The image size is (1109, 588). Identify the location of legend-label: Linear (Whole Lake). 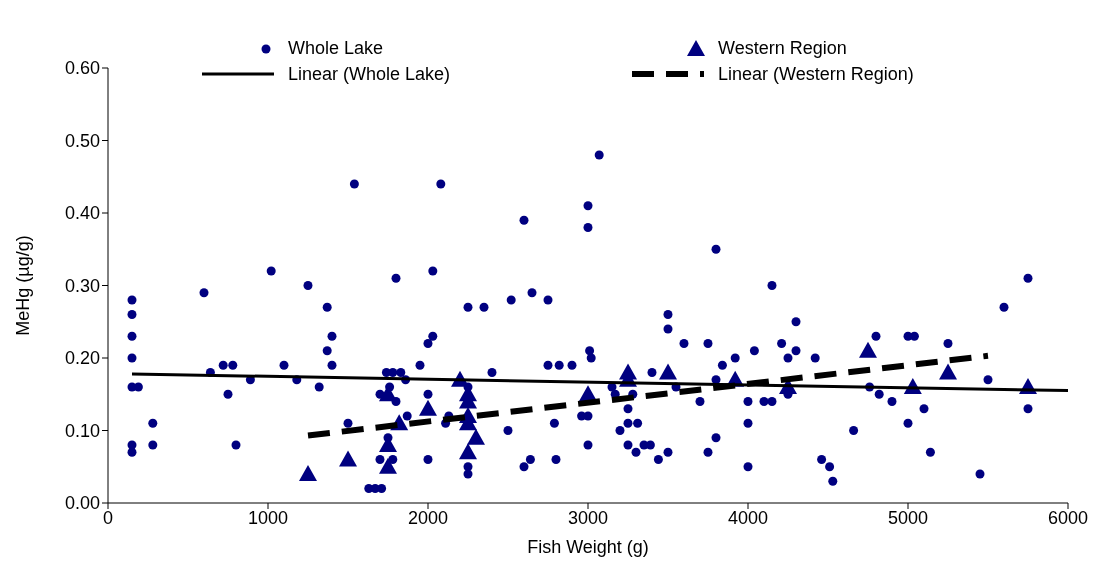
(369, 74).